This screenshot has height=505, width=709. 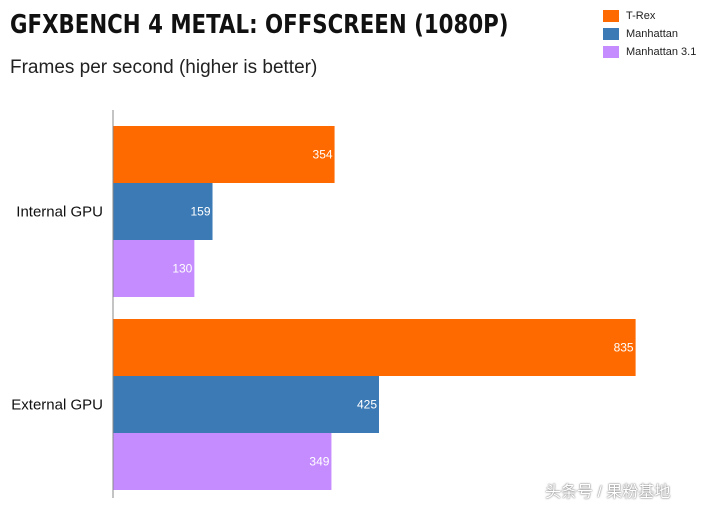 I want to click on data-label-external-gpu-t-rex: 835, so click(x=624, y=348).